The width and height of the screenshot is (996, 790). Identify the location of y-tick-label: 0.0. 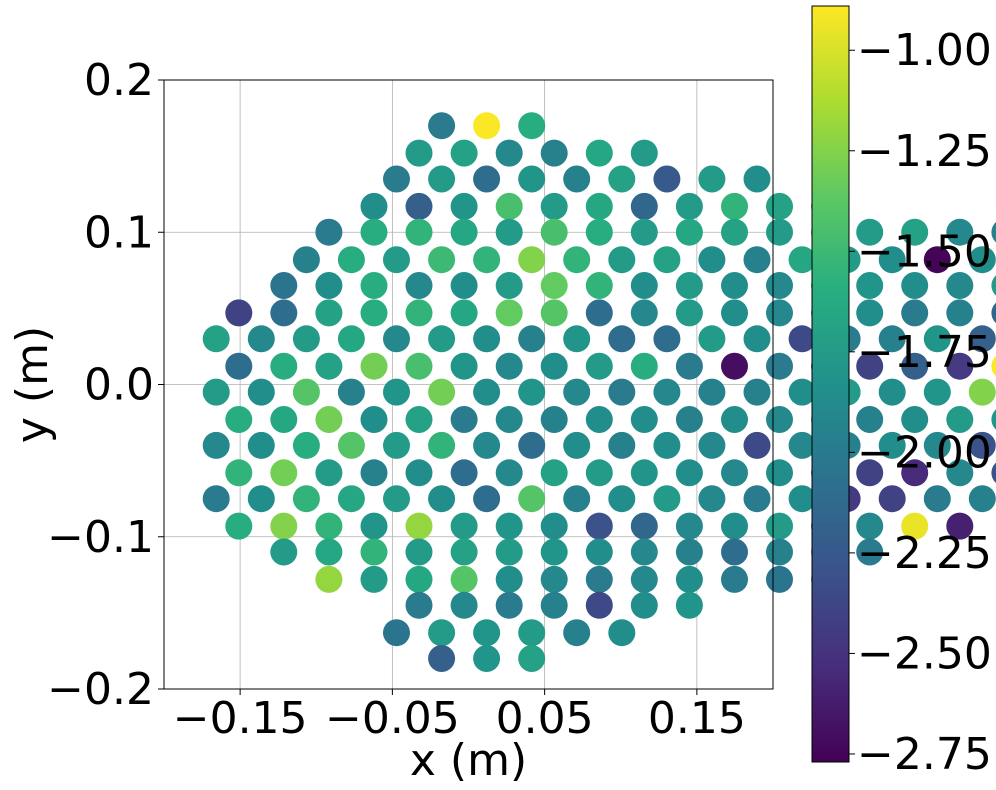
(119, 385).